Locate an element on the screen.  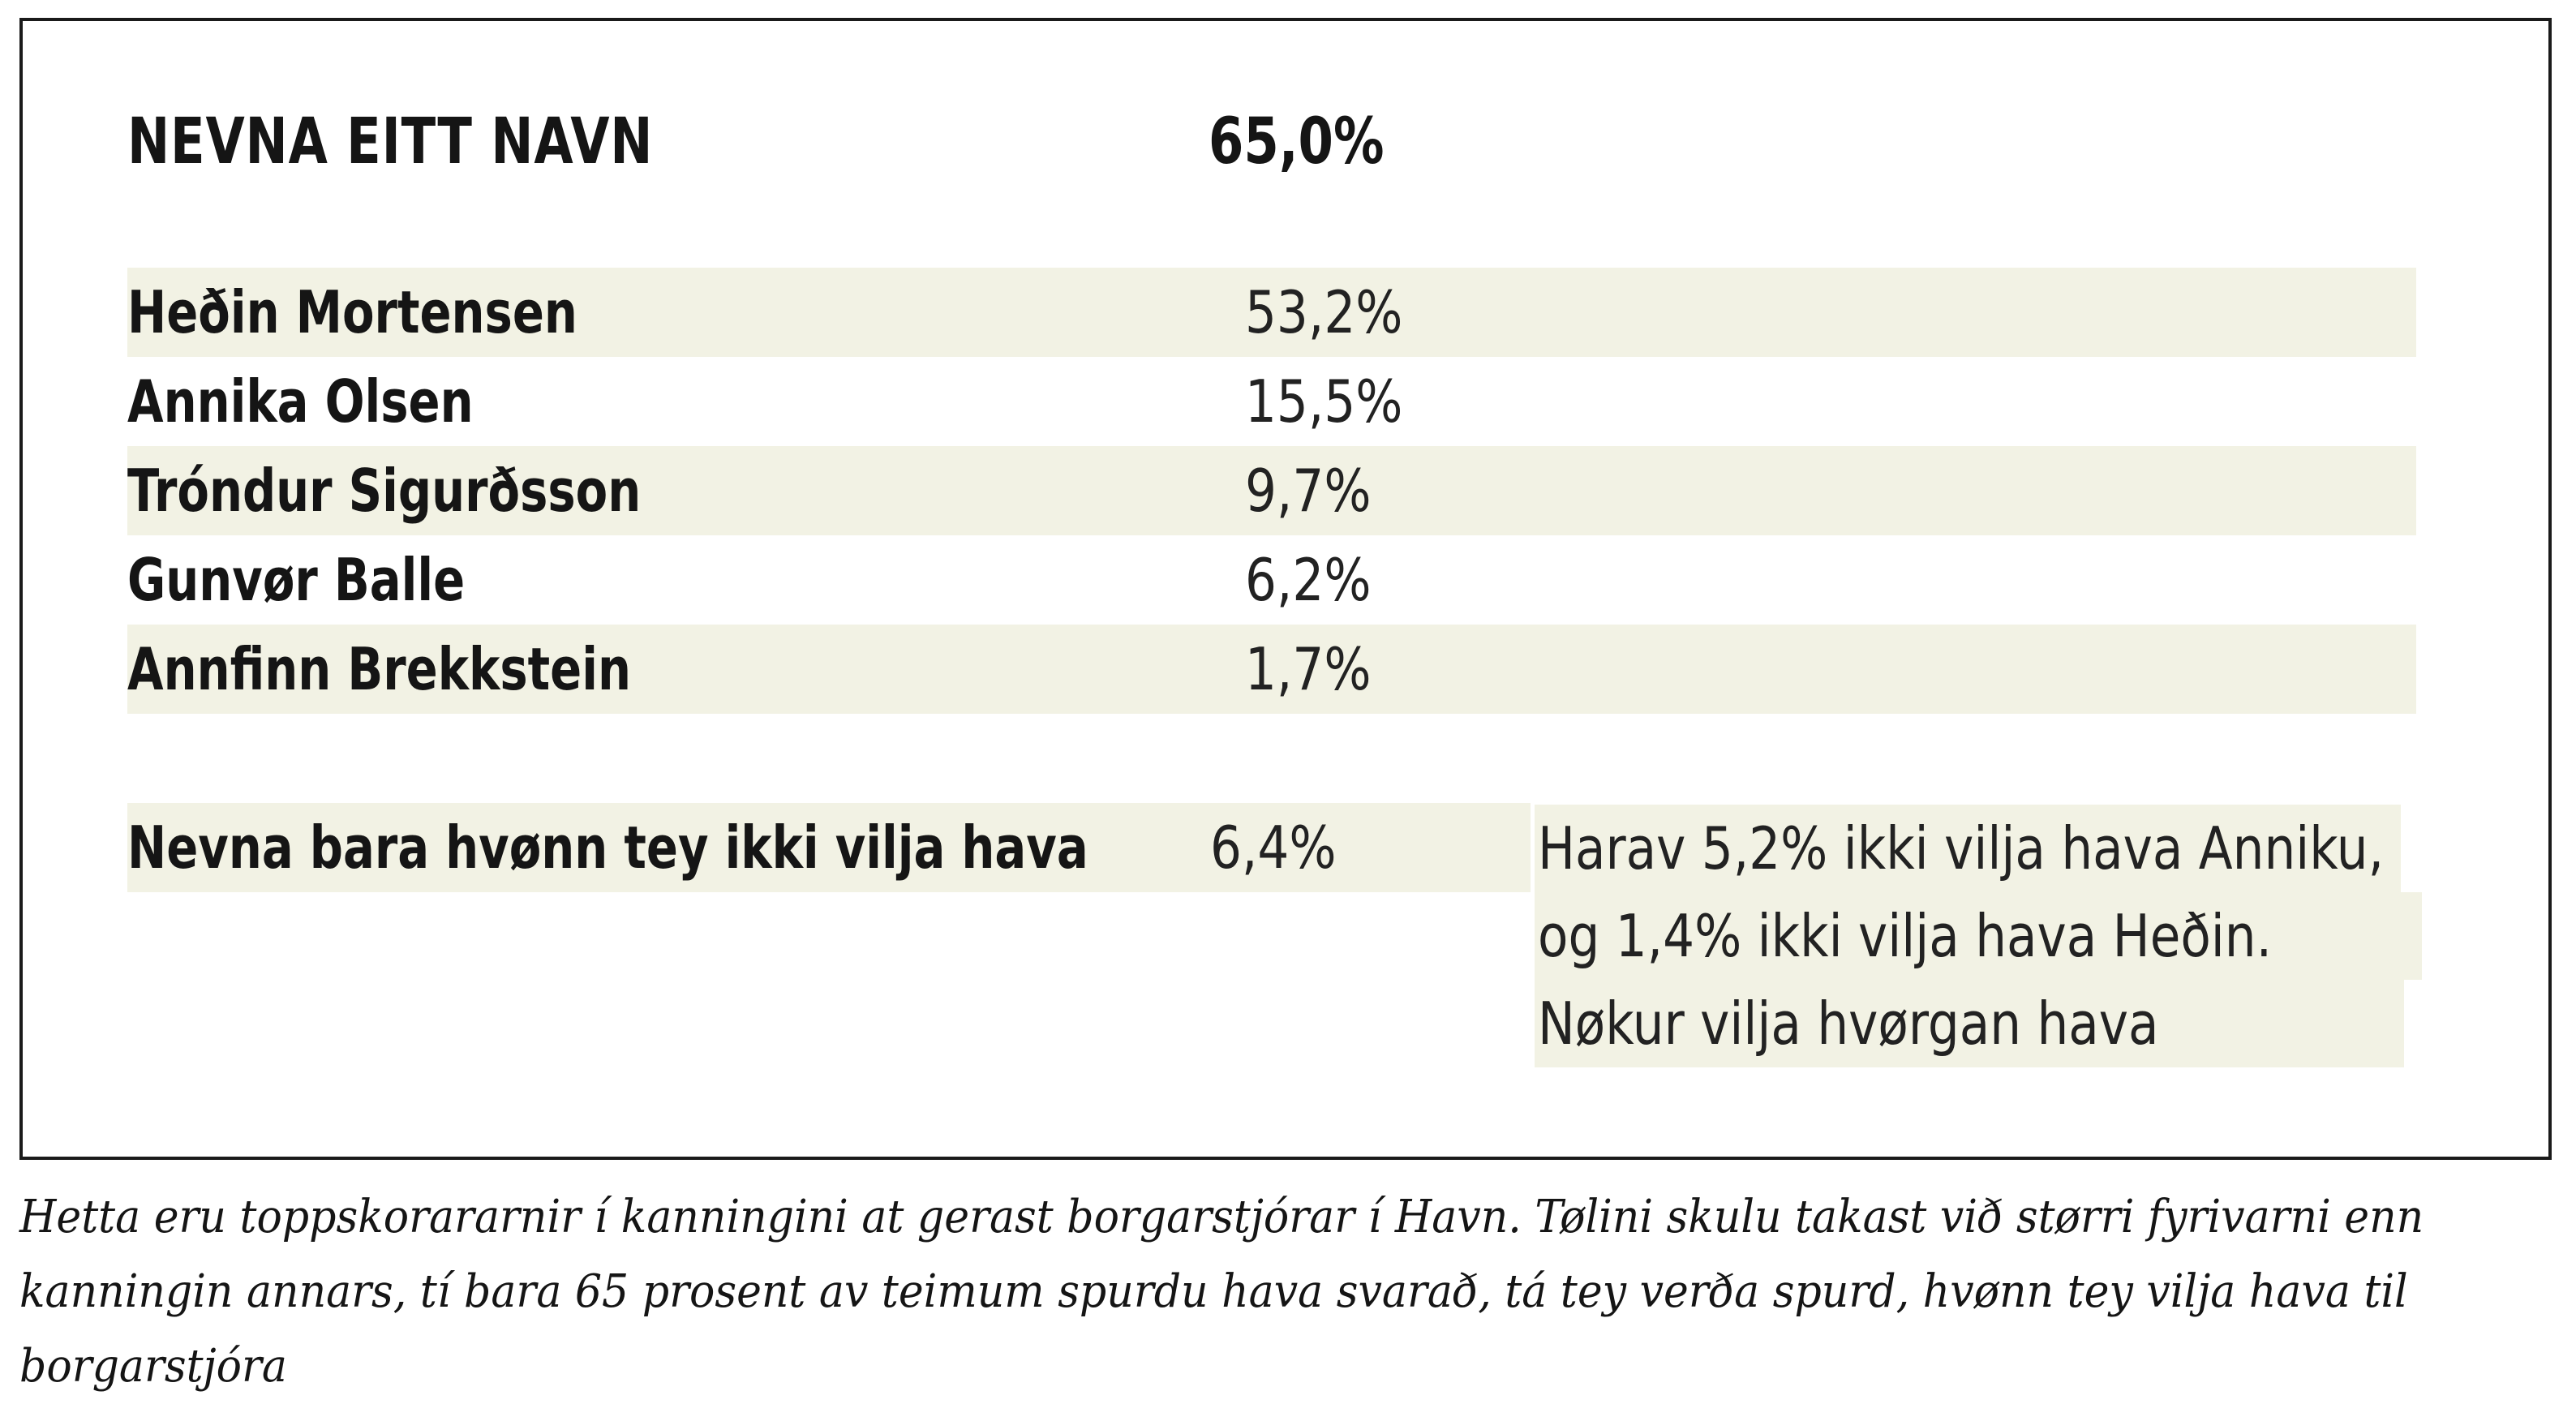
candidate-name: Heðin Mortensen is located at coordinates (352, 312).